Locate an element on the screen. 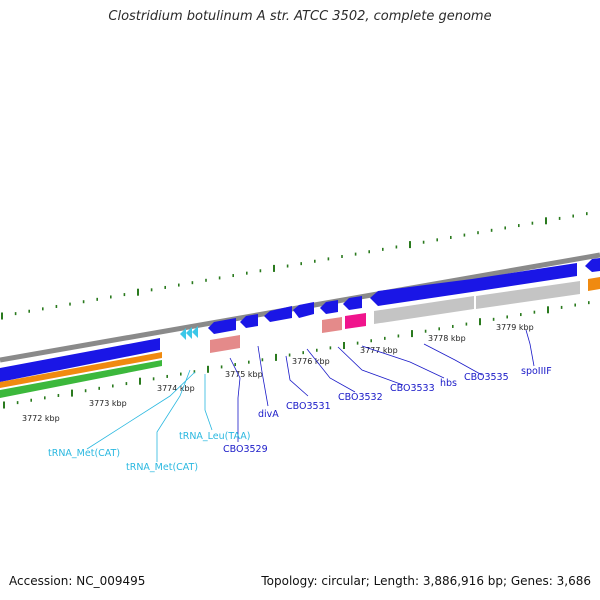 The image size is (600, 600). orange-feature-right is located at coordinates (594, 284).